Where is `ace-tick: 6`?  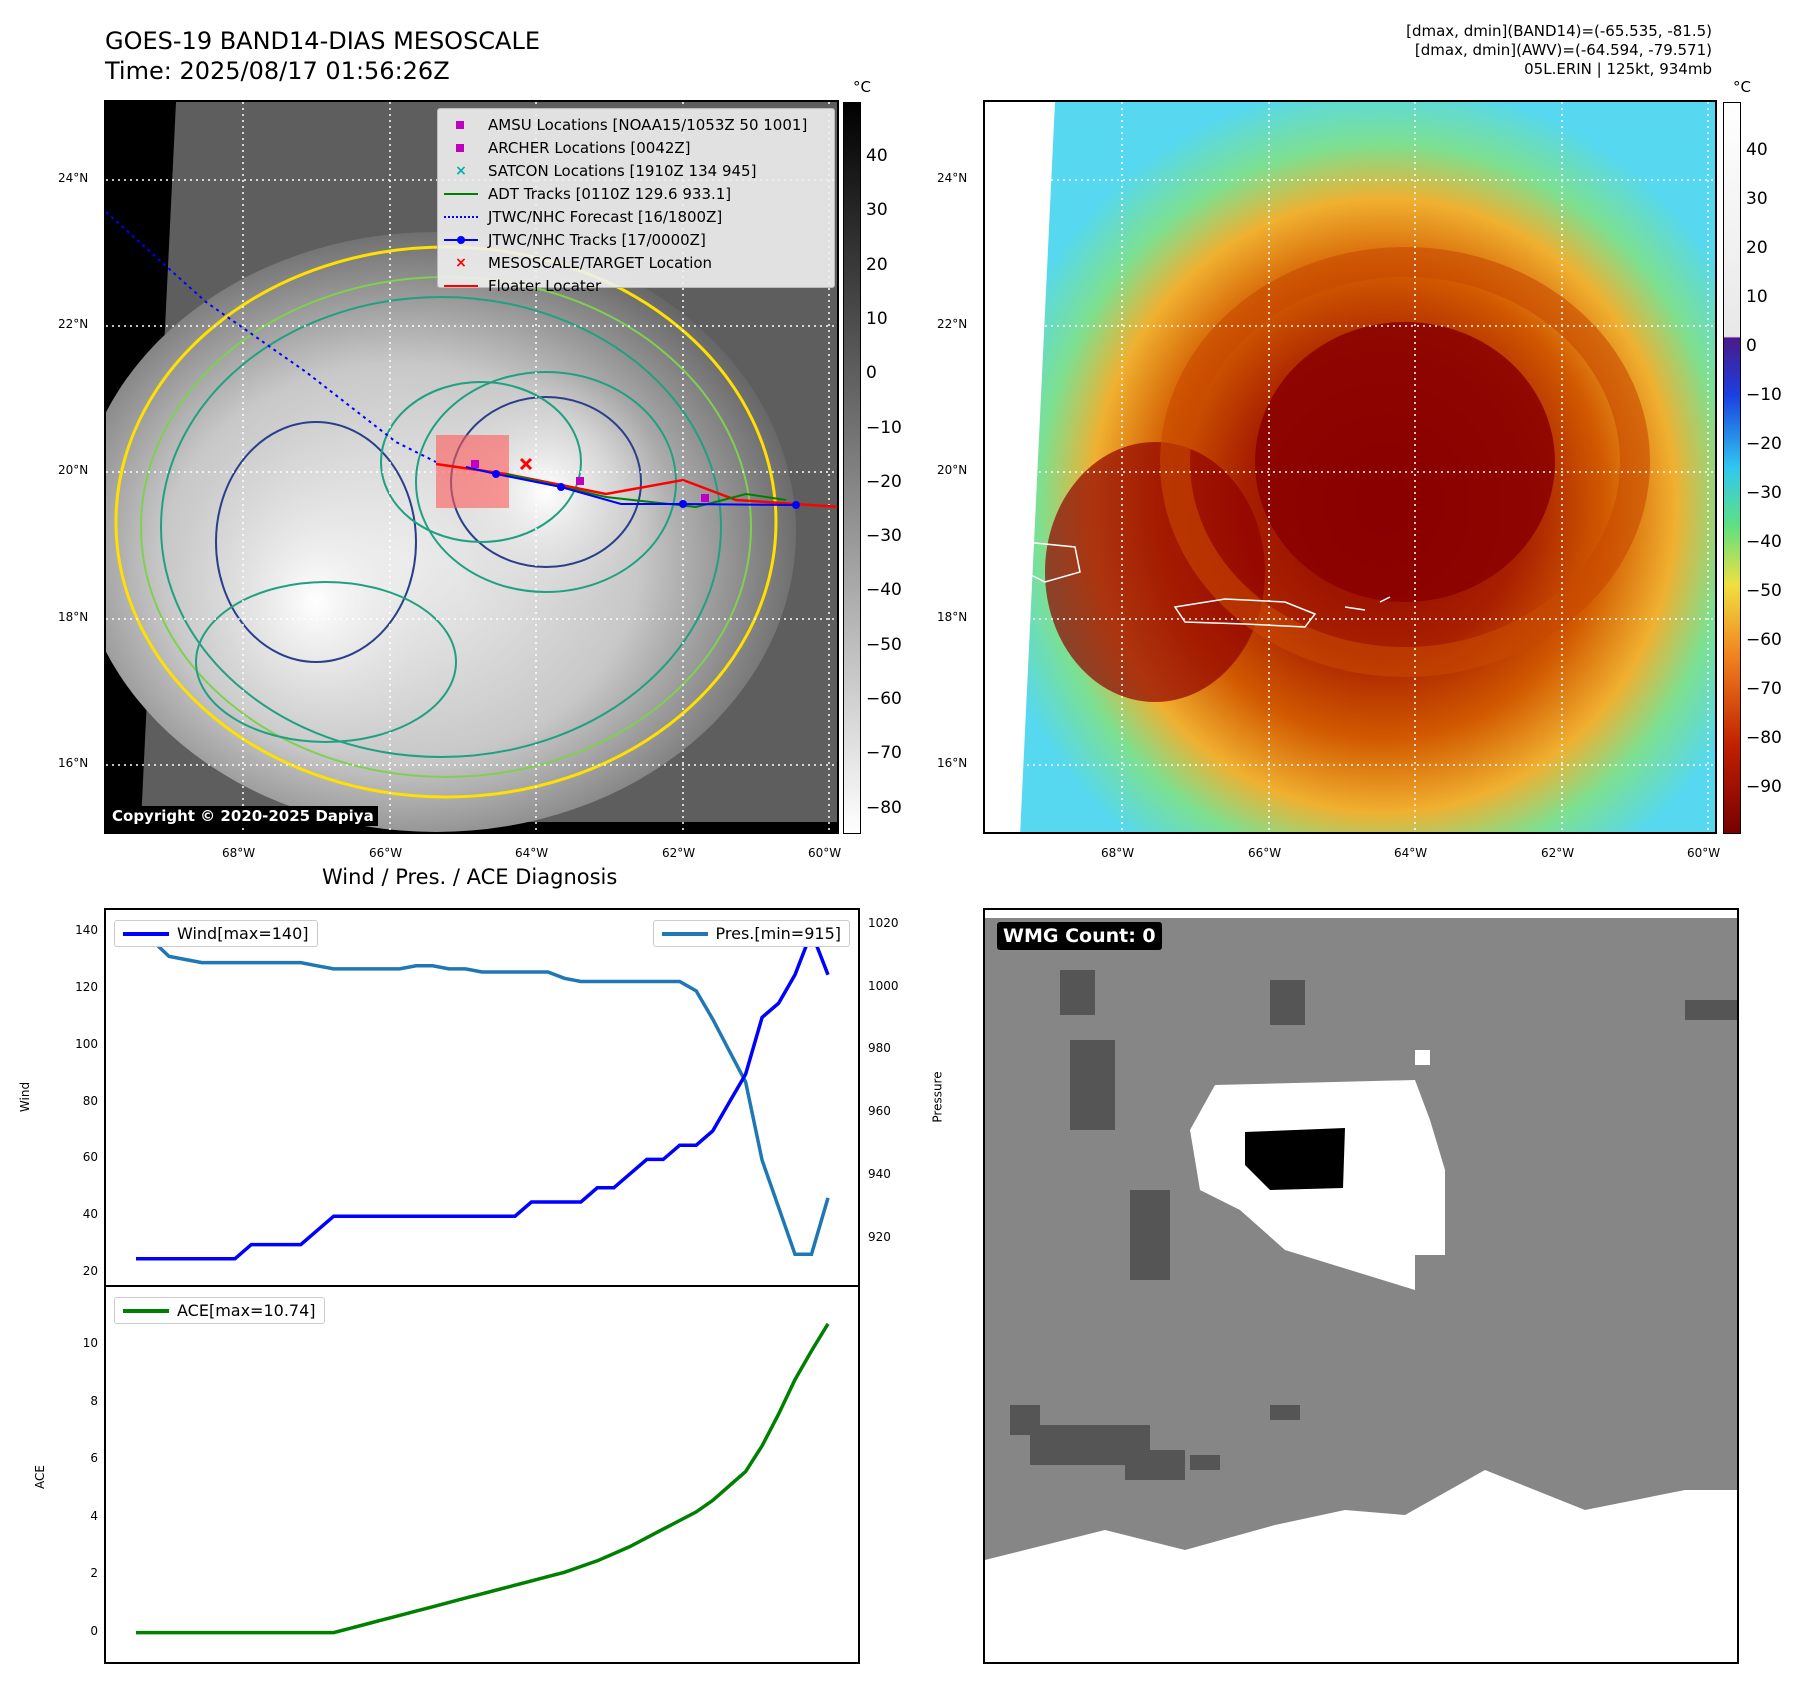 ace-tick: 6 is located at coordinates (94, 1458).